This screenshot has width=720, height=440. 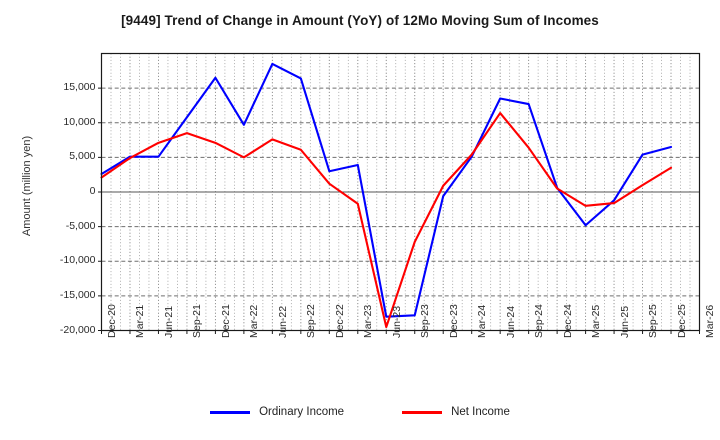 I want to click on x-axis-tick-label: Dec-22, so click(x=339, y=320).